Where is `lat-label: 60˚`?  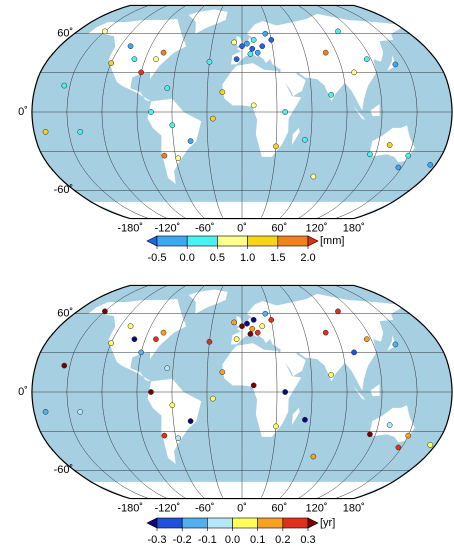 lat-label: 60˚ is located at coordinates (65, 34).